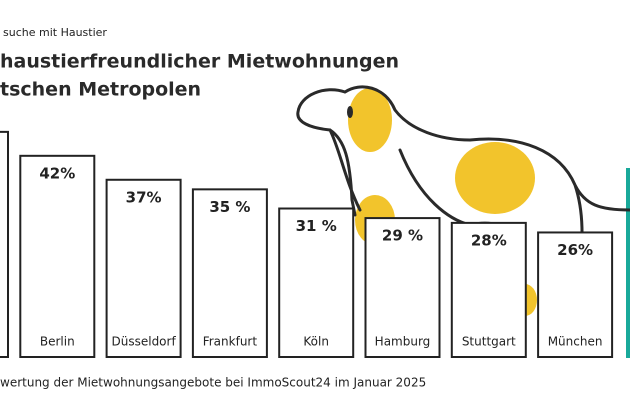  What do you see at coordinates (57, 173) in the screenshot?
I see `value-label: 42%` at bounding box center [57, 173].